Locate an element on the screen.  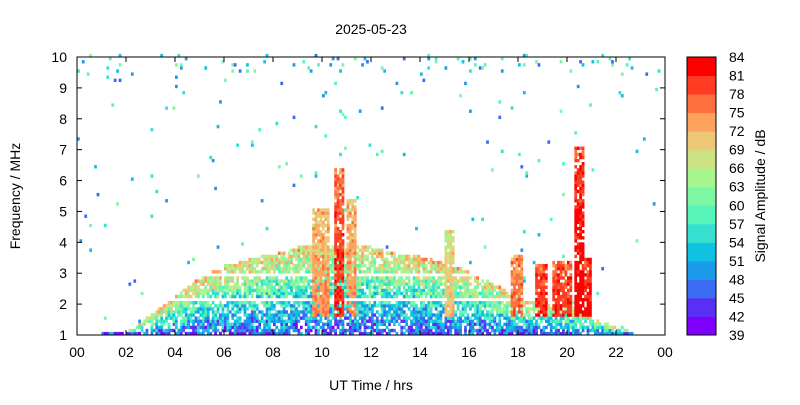
colorbar-band is located at coordinates (701, 233).